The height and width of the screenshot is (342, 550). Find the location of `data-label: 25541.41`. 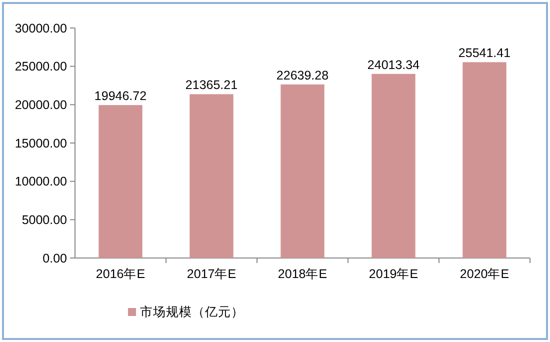

data-label: 25541.41 is located at coordinates (484, 53).